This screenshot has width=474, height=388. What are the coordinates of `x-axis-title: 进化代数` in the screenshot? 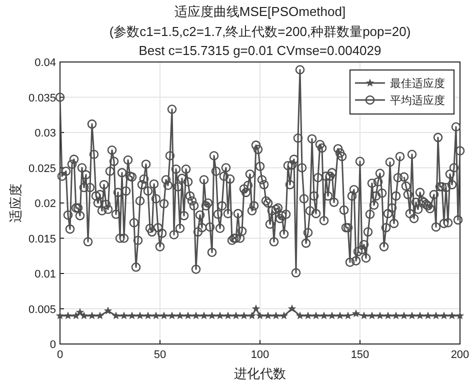 It's located at (260, 373).